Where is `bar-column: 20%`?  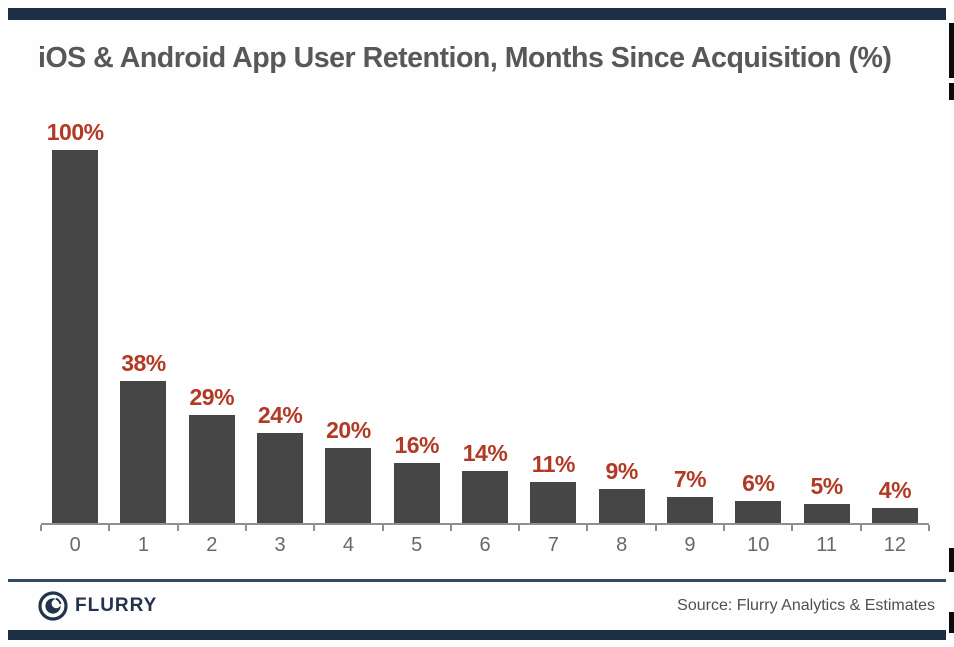 bar-column: 20% is located at coordinates (348, 319).